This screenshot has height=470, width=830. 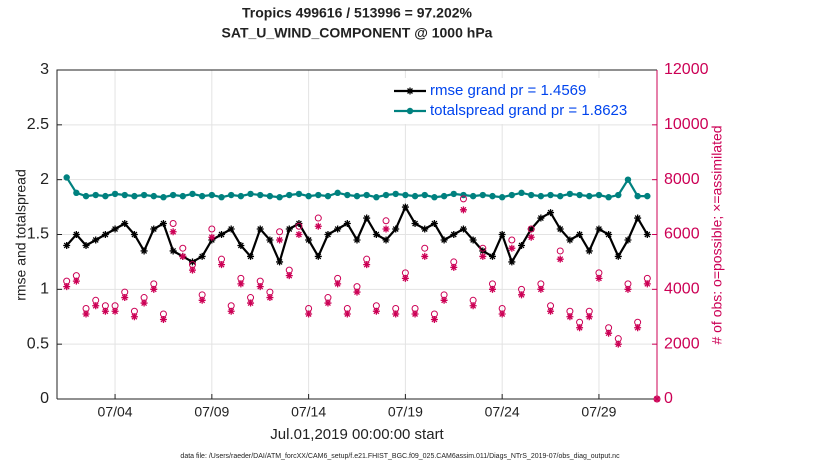 I want to click on y2-tick-label: 12000, so click(x=686, y=69).